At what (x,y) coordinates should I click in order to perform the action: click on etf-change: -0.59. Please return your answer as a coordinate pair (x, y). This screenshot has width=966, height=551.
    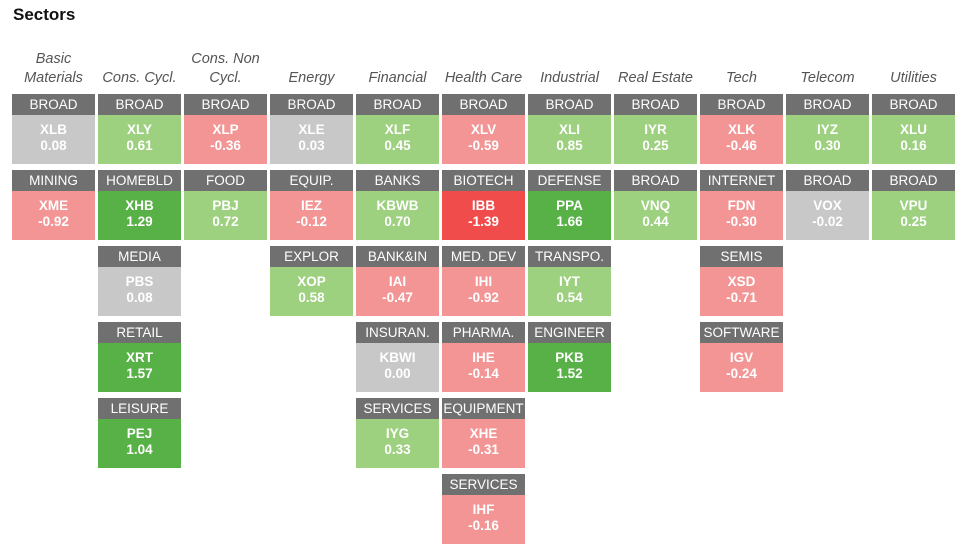
    Looking at the image, I should click on (483, 145).